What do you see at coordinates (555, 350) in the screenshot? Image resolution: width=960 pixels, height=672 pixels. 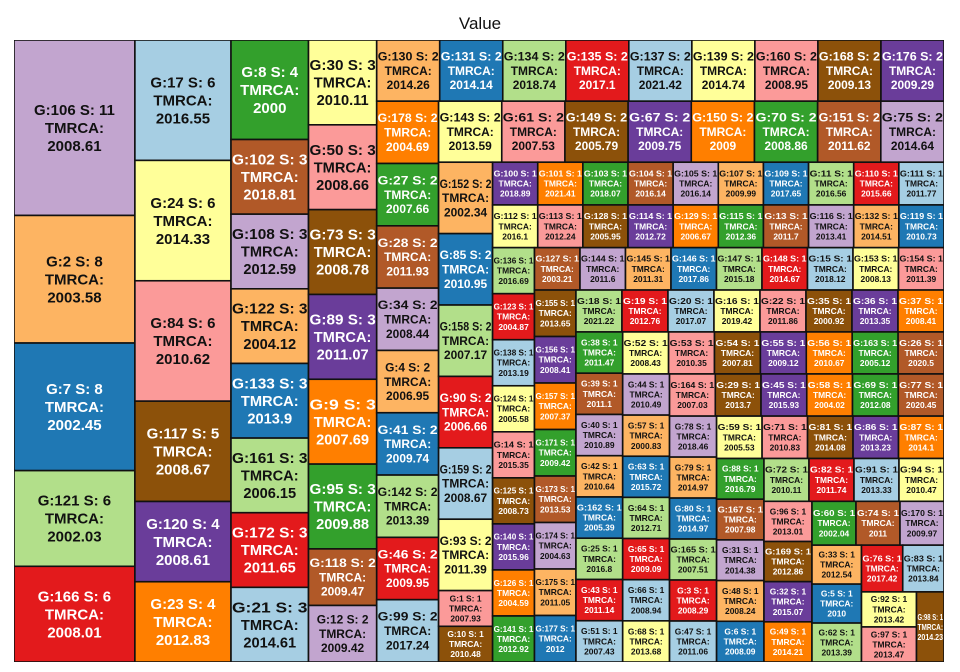 I see `tile-label-group: G:156 S: 1` at bounding box center [555, 350].